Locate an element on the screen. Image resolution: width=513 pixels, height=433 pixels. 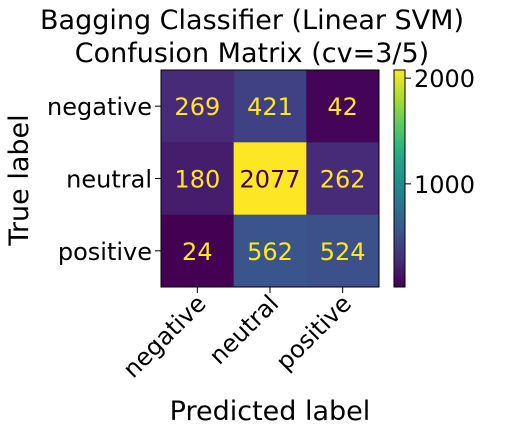
y-tick-labels: negative neutral positive is located at coordinates (104, 179).